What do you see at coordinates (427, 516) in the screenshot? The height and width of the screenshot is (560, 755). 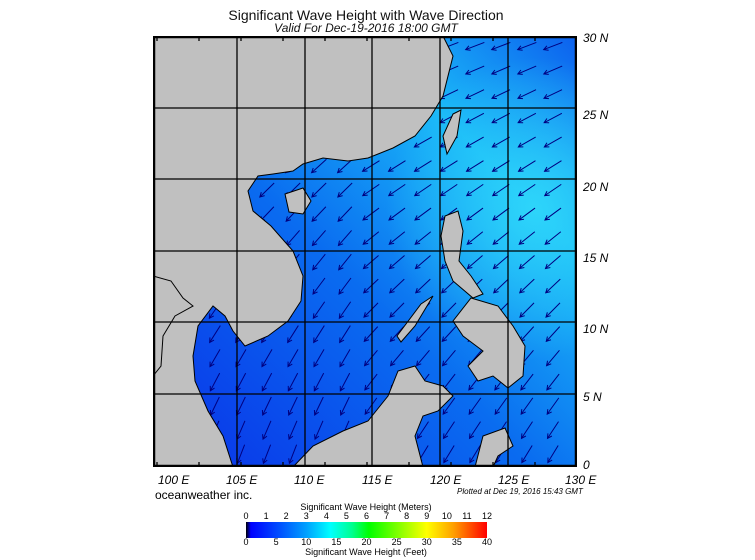 I see `colorbar-tick: 9` at bounding box center [427, 516].